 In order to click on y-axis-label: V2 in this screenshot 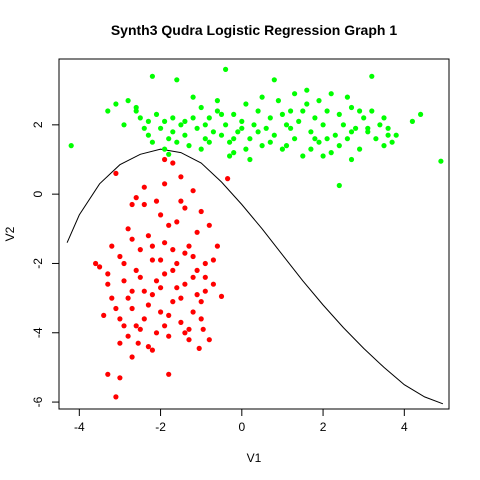, I will do `click(10, 233)`.